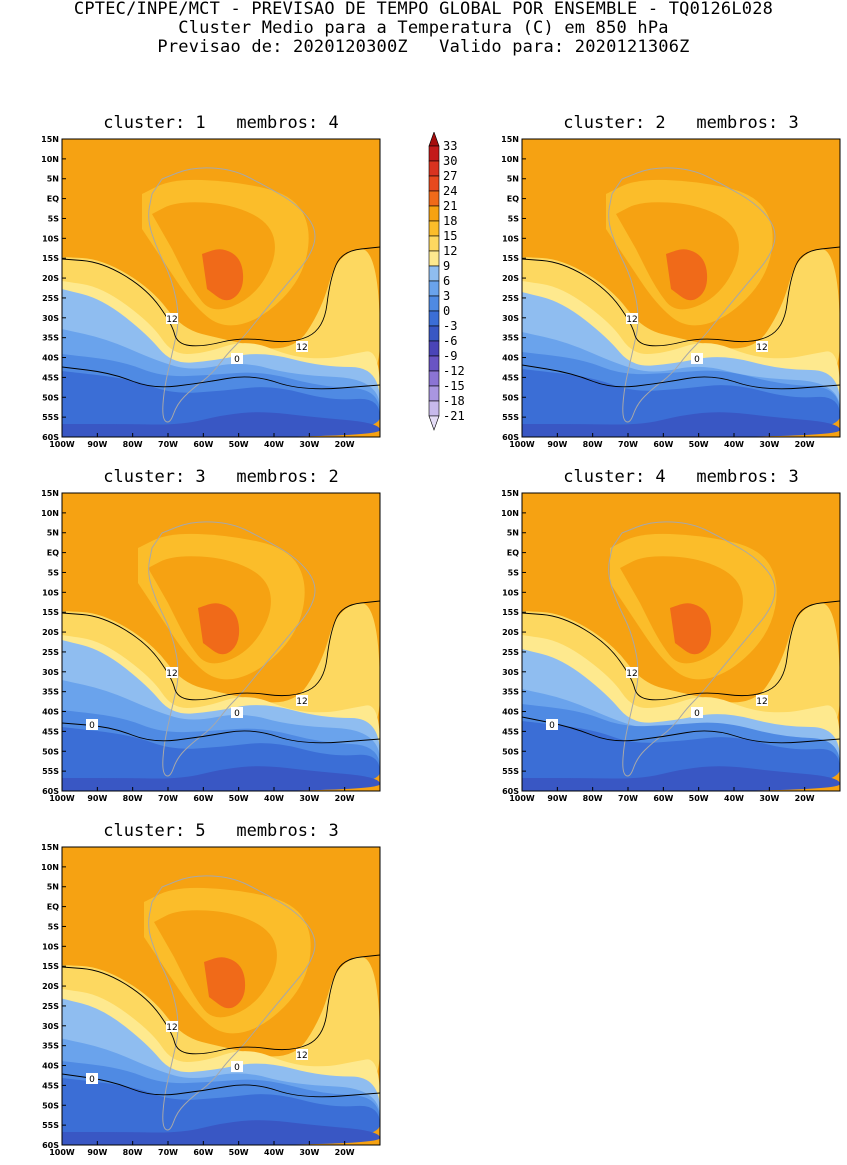  I want to click on panel-title: cluster: 5 membros: 3, so click(221, 831).